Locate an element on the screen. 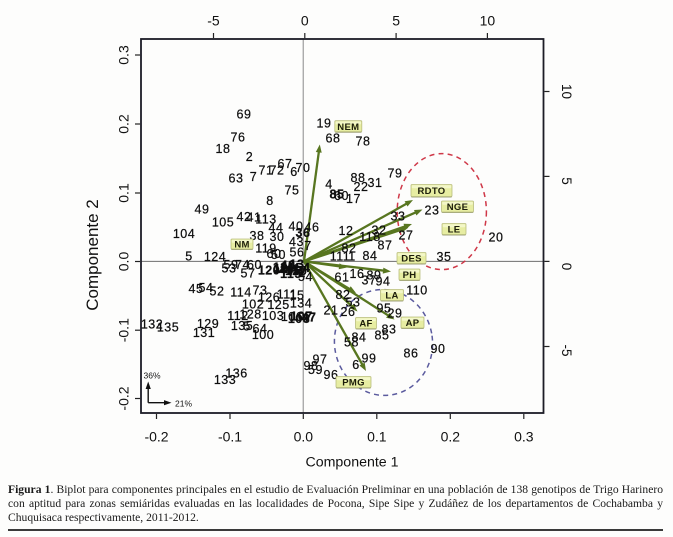 The width and height of the screenshot is (673, 537). svg-text: 76 is located at coordinates (238, 137).